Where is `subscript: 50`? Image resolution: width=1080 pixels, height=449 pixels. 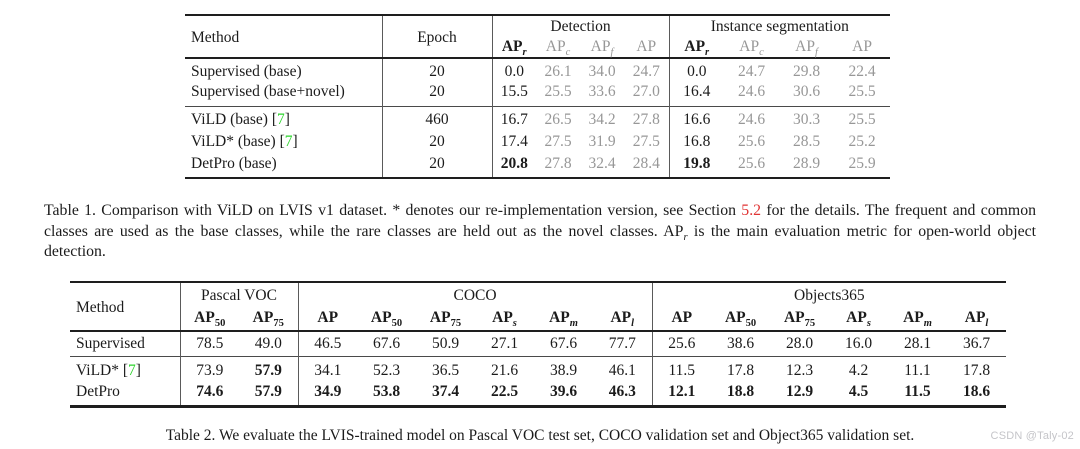 subscript: 50 is located at coordinates (220, 323).